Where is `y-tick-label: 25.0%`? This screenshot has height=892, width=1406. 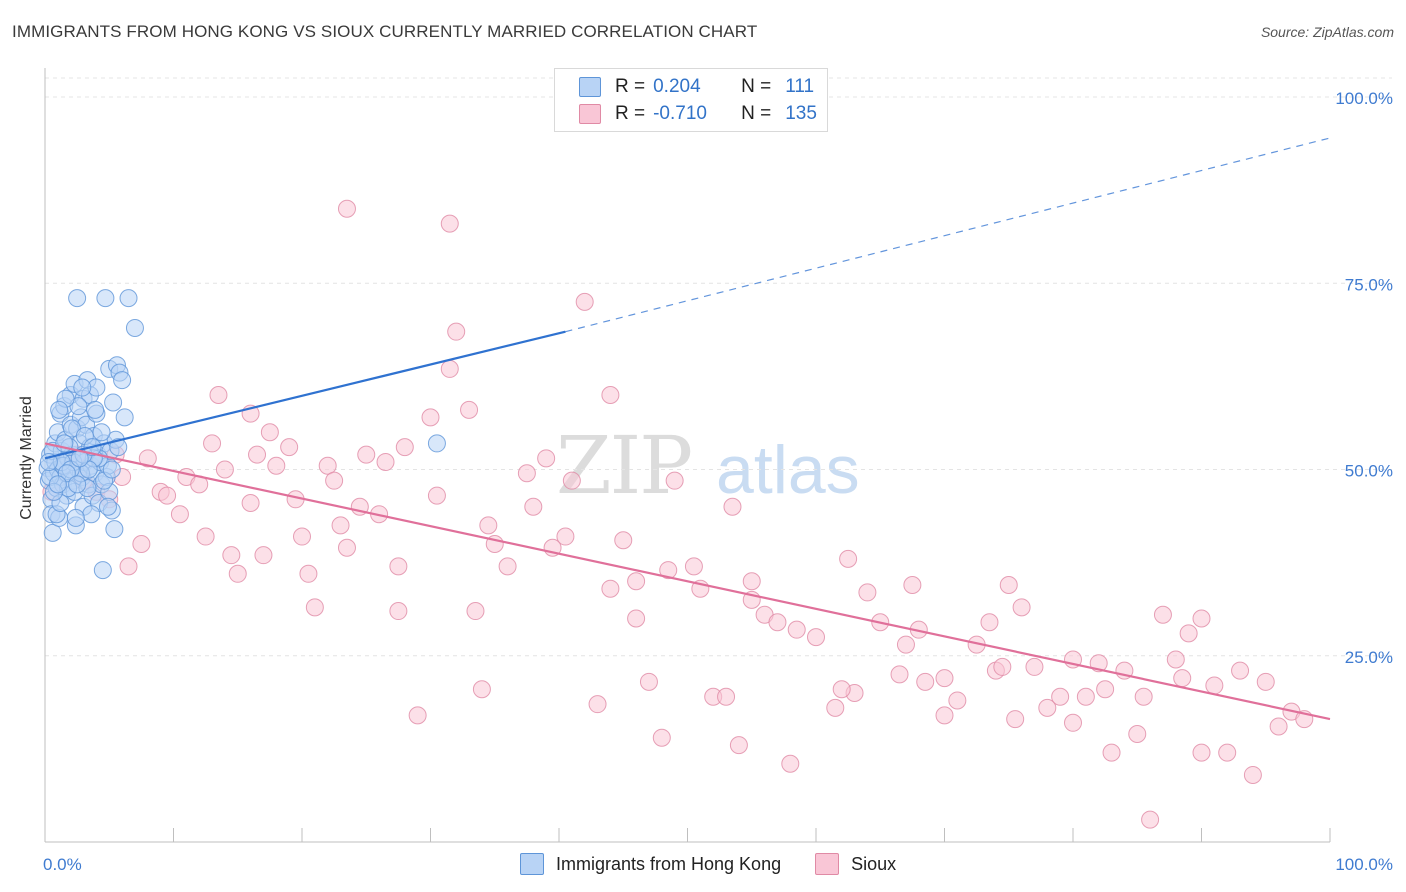 y-tick-label: 25.0% is located at coordinates (1369, 657).